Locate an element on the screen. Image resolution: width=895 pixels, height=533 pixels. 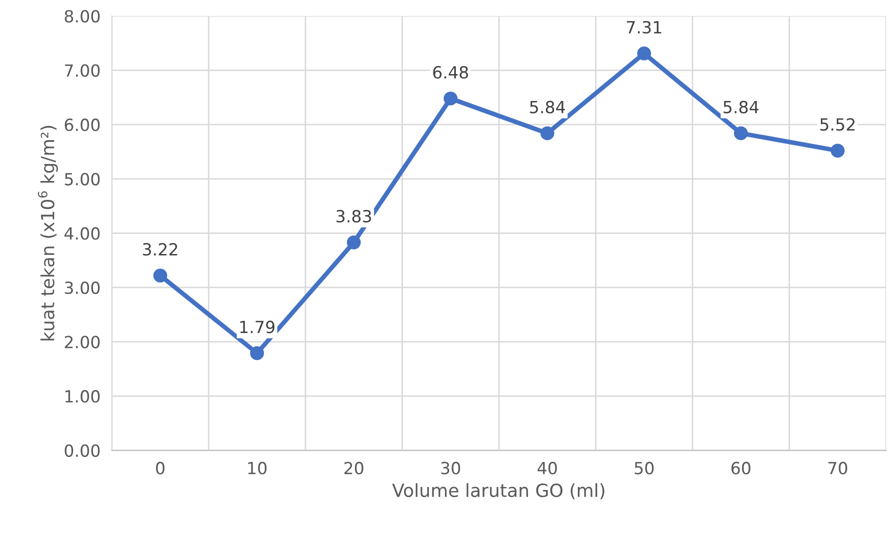
x-tick-label: 20 is located at coordinates (354, 468).